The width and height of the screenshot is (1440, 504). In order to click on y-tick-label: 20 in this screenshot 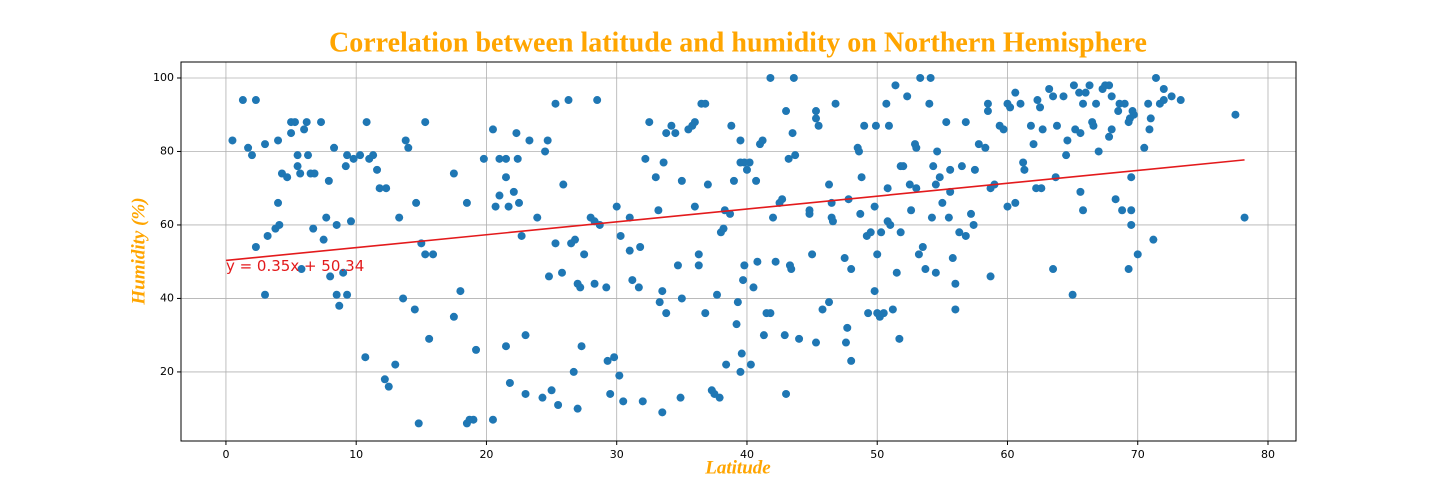, I will do `click(167, 371)`.